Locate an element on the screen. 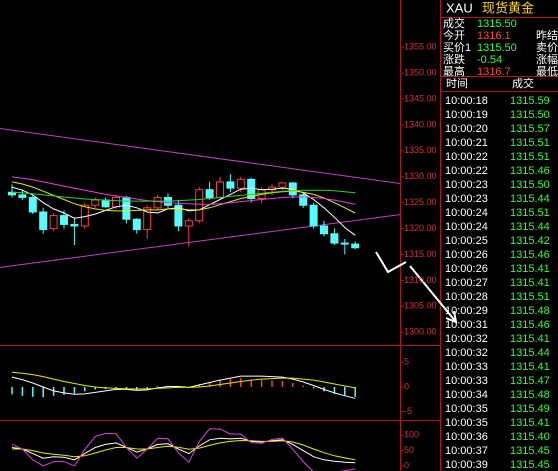  trade-price: 1315.59 is located at coordinates (530, 101).